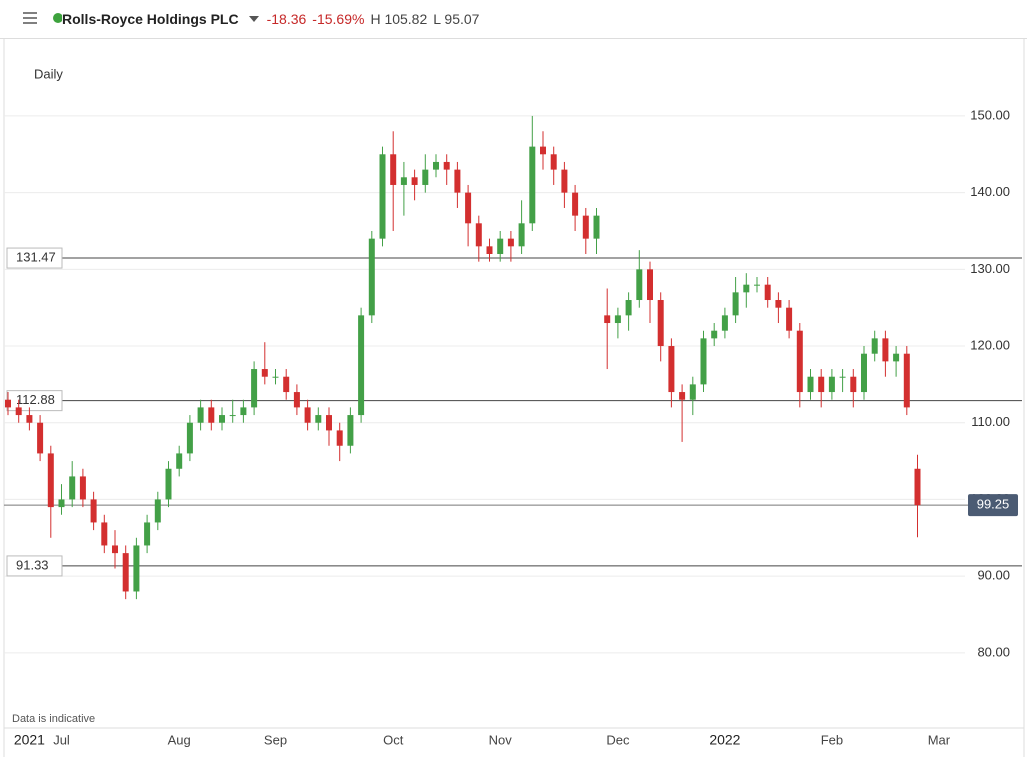 The height and width of the screenshot is (757, 1027). Describe the element at coordinates (179, 739) in the screenshot. I see `x-tick-label: Aug` at that location.